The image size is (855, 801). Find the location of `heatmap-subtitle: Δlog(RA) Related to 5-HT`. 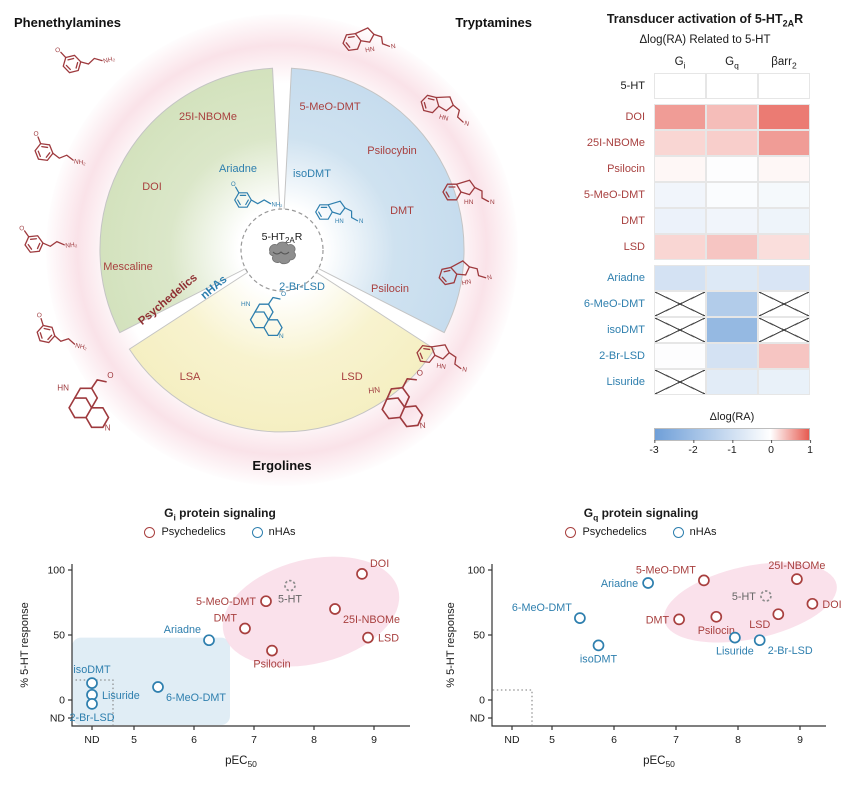

heatmap-subtitle: Δlog(RA) Related to 5-HT is located at coordinates (705, 39).